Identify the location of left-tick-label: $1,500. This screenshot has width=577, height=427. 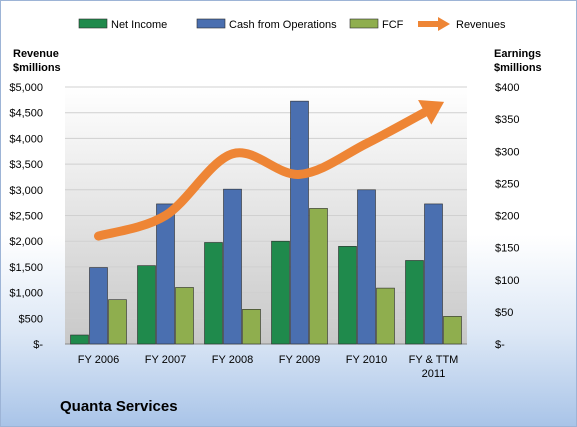
(26, 268).